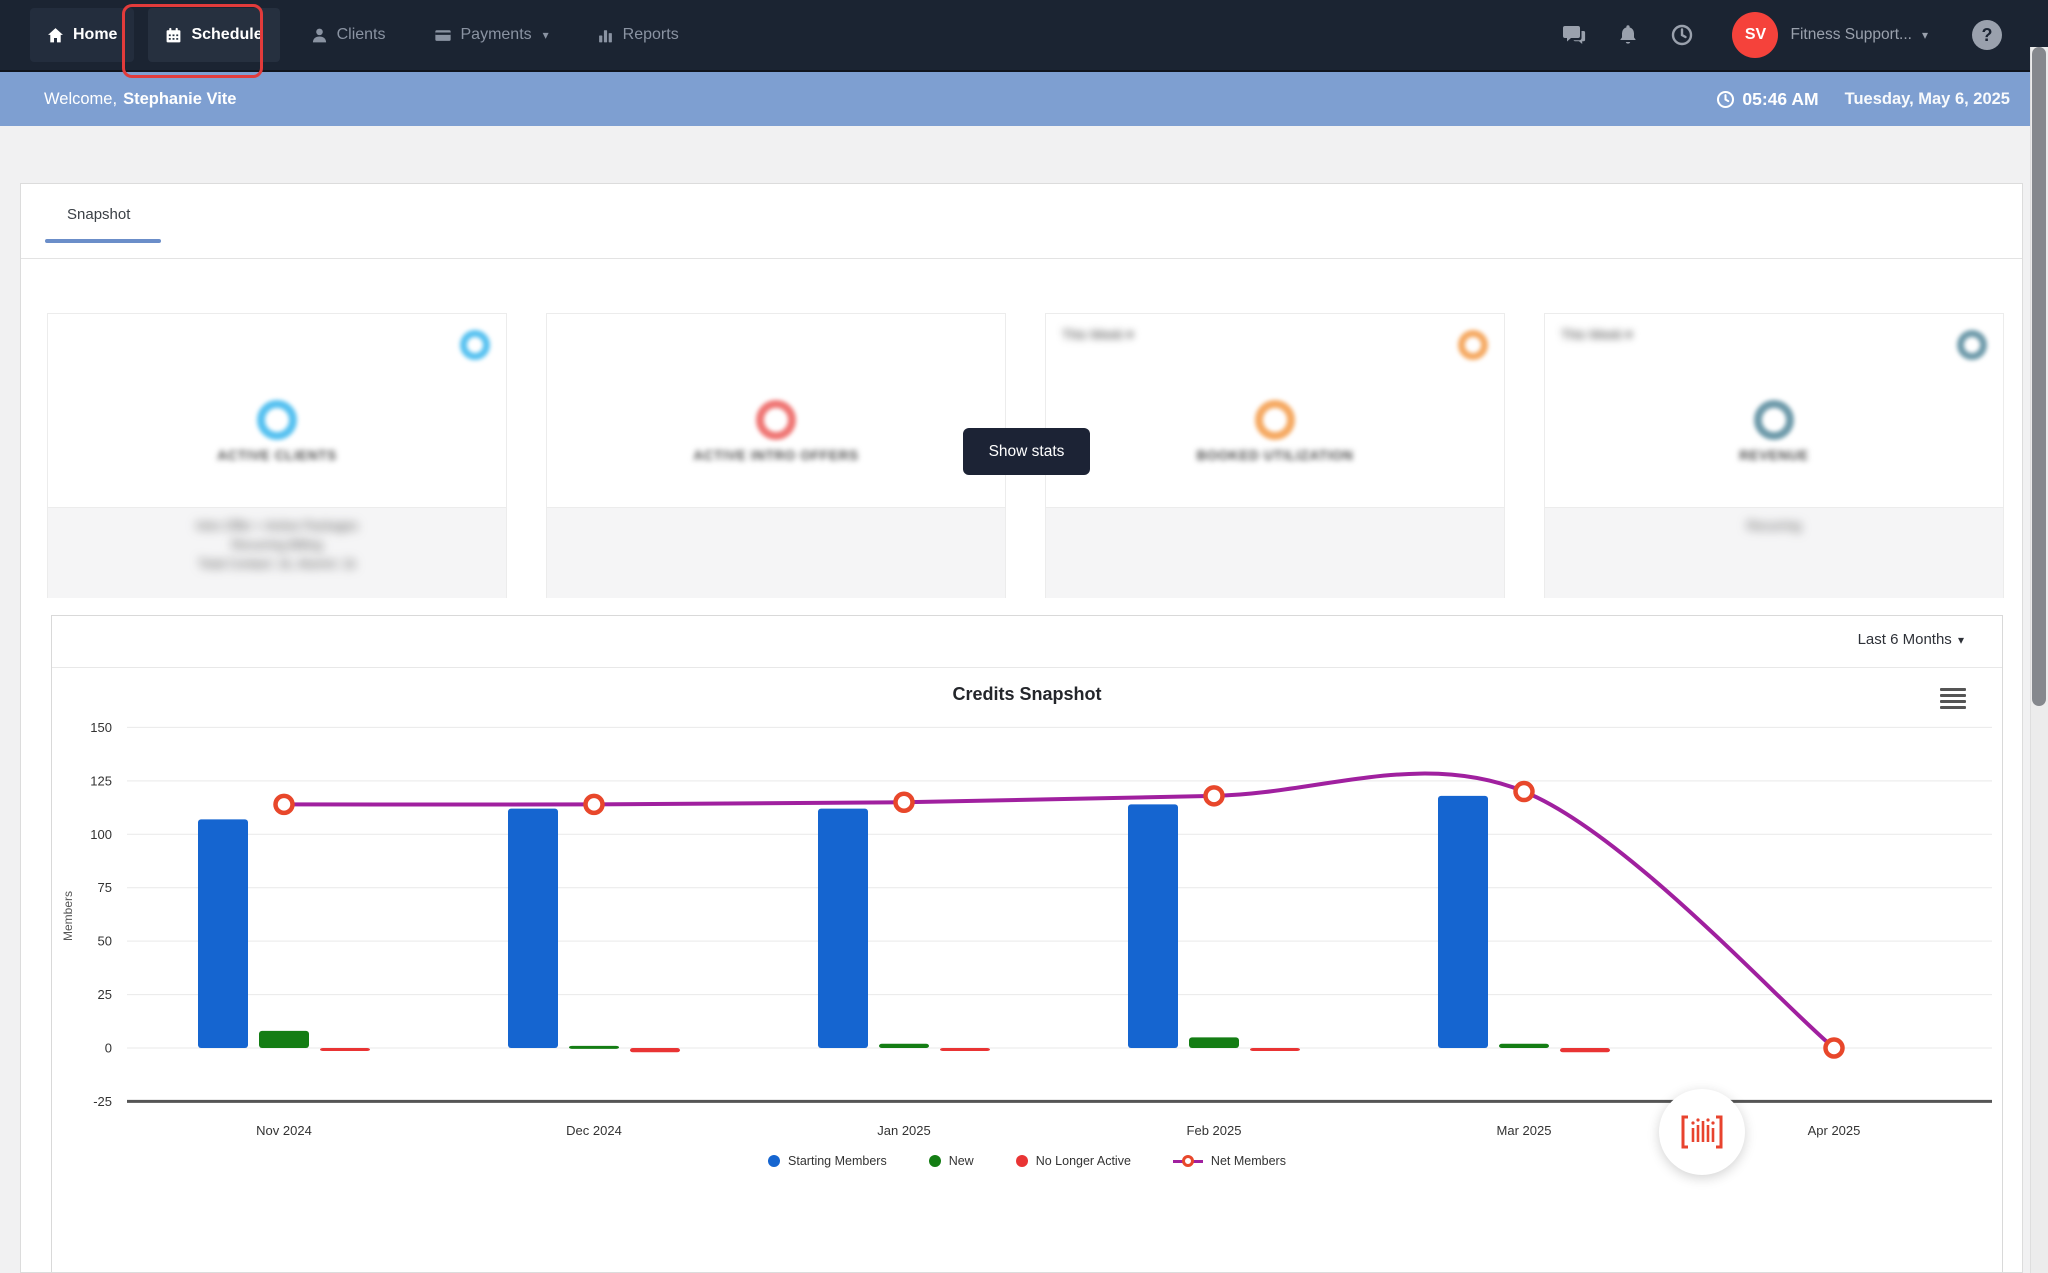 Image resolution: width=2048 pixels, height=1273 pixels. Describe the element at coordinates (1083, 1161) in the screenshot. I see `legend-label: No Longer Active` at that location.